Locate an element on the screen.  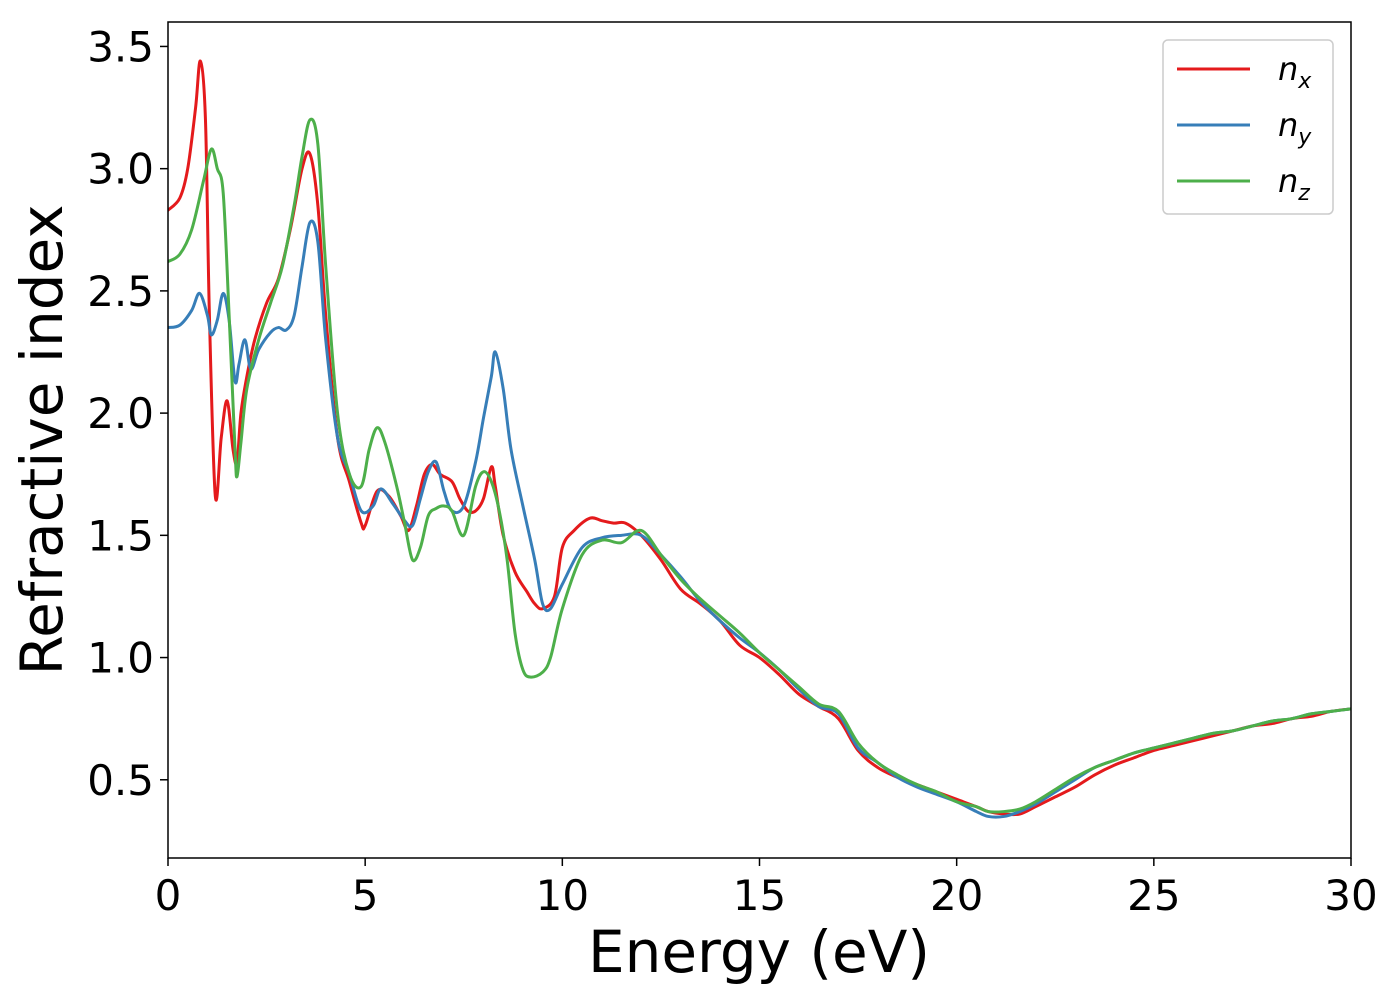
x-axis-title: Energy (eV) is located at coordinates (759, 952).